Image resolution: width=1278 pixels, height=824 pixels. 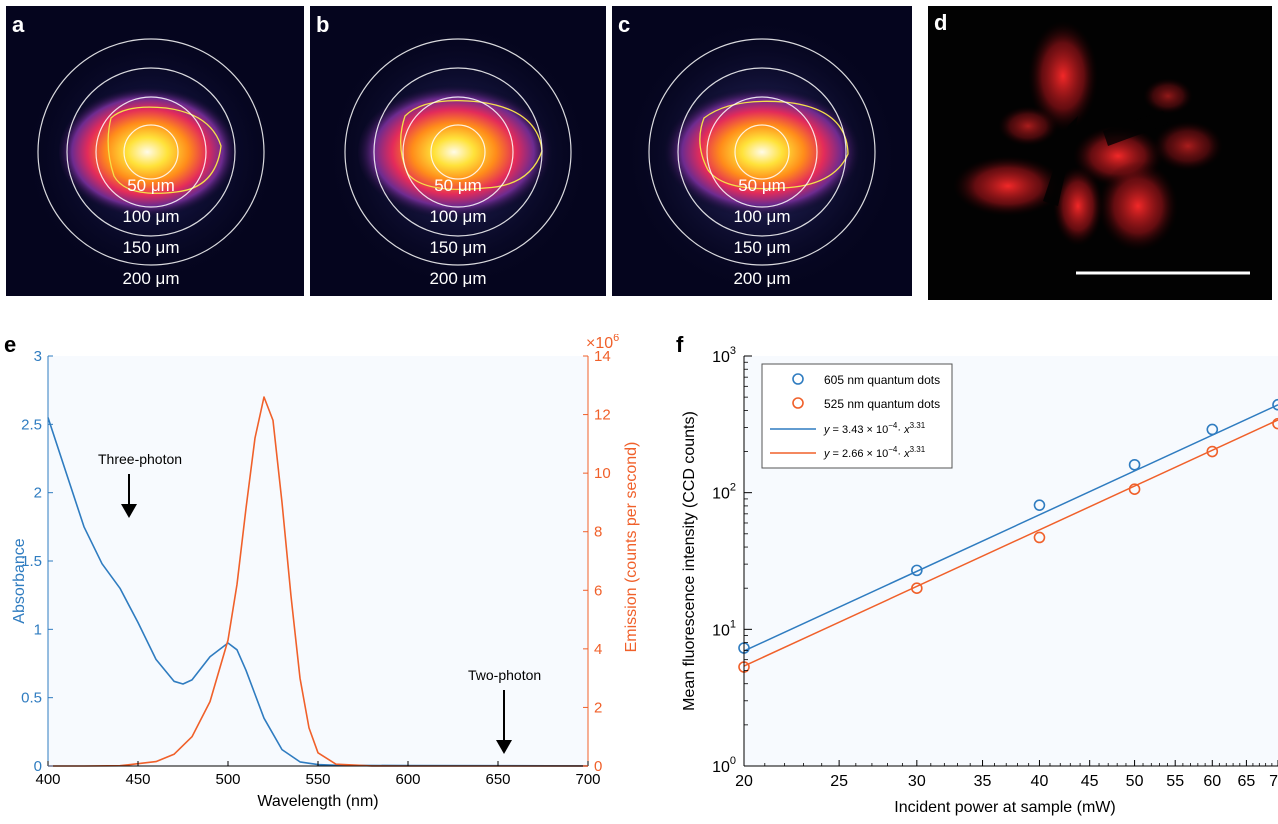 What do you see at coordinates (1273, 781) in the screenshot?
I see `x-tick-label-f: 70` at bounding box center [1273, 781].